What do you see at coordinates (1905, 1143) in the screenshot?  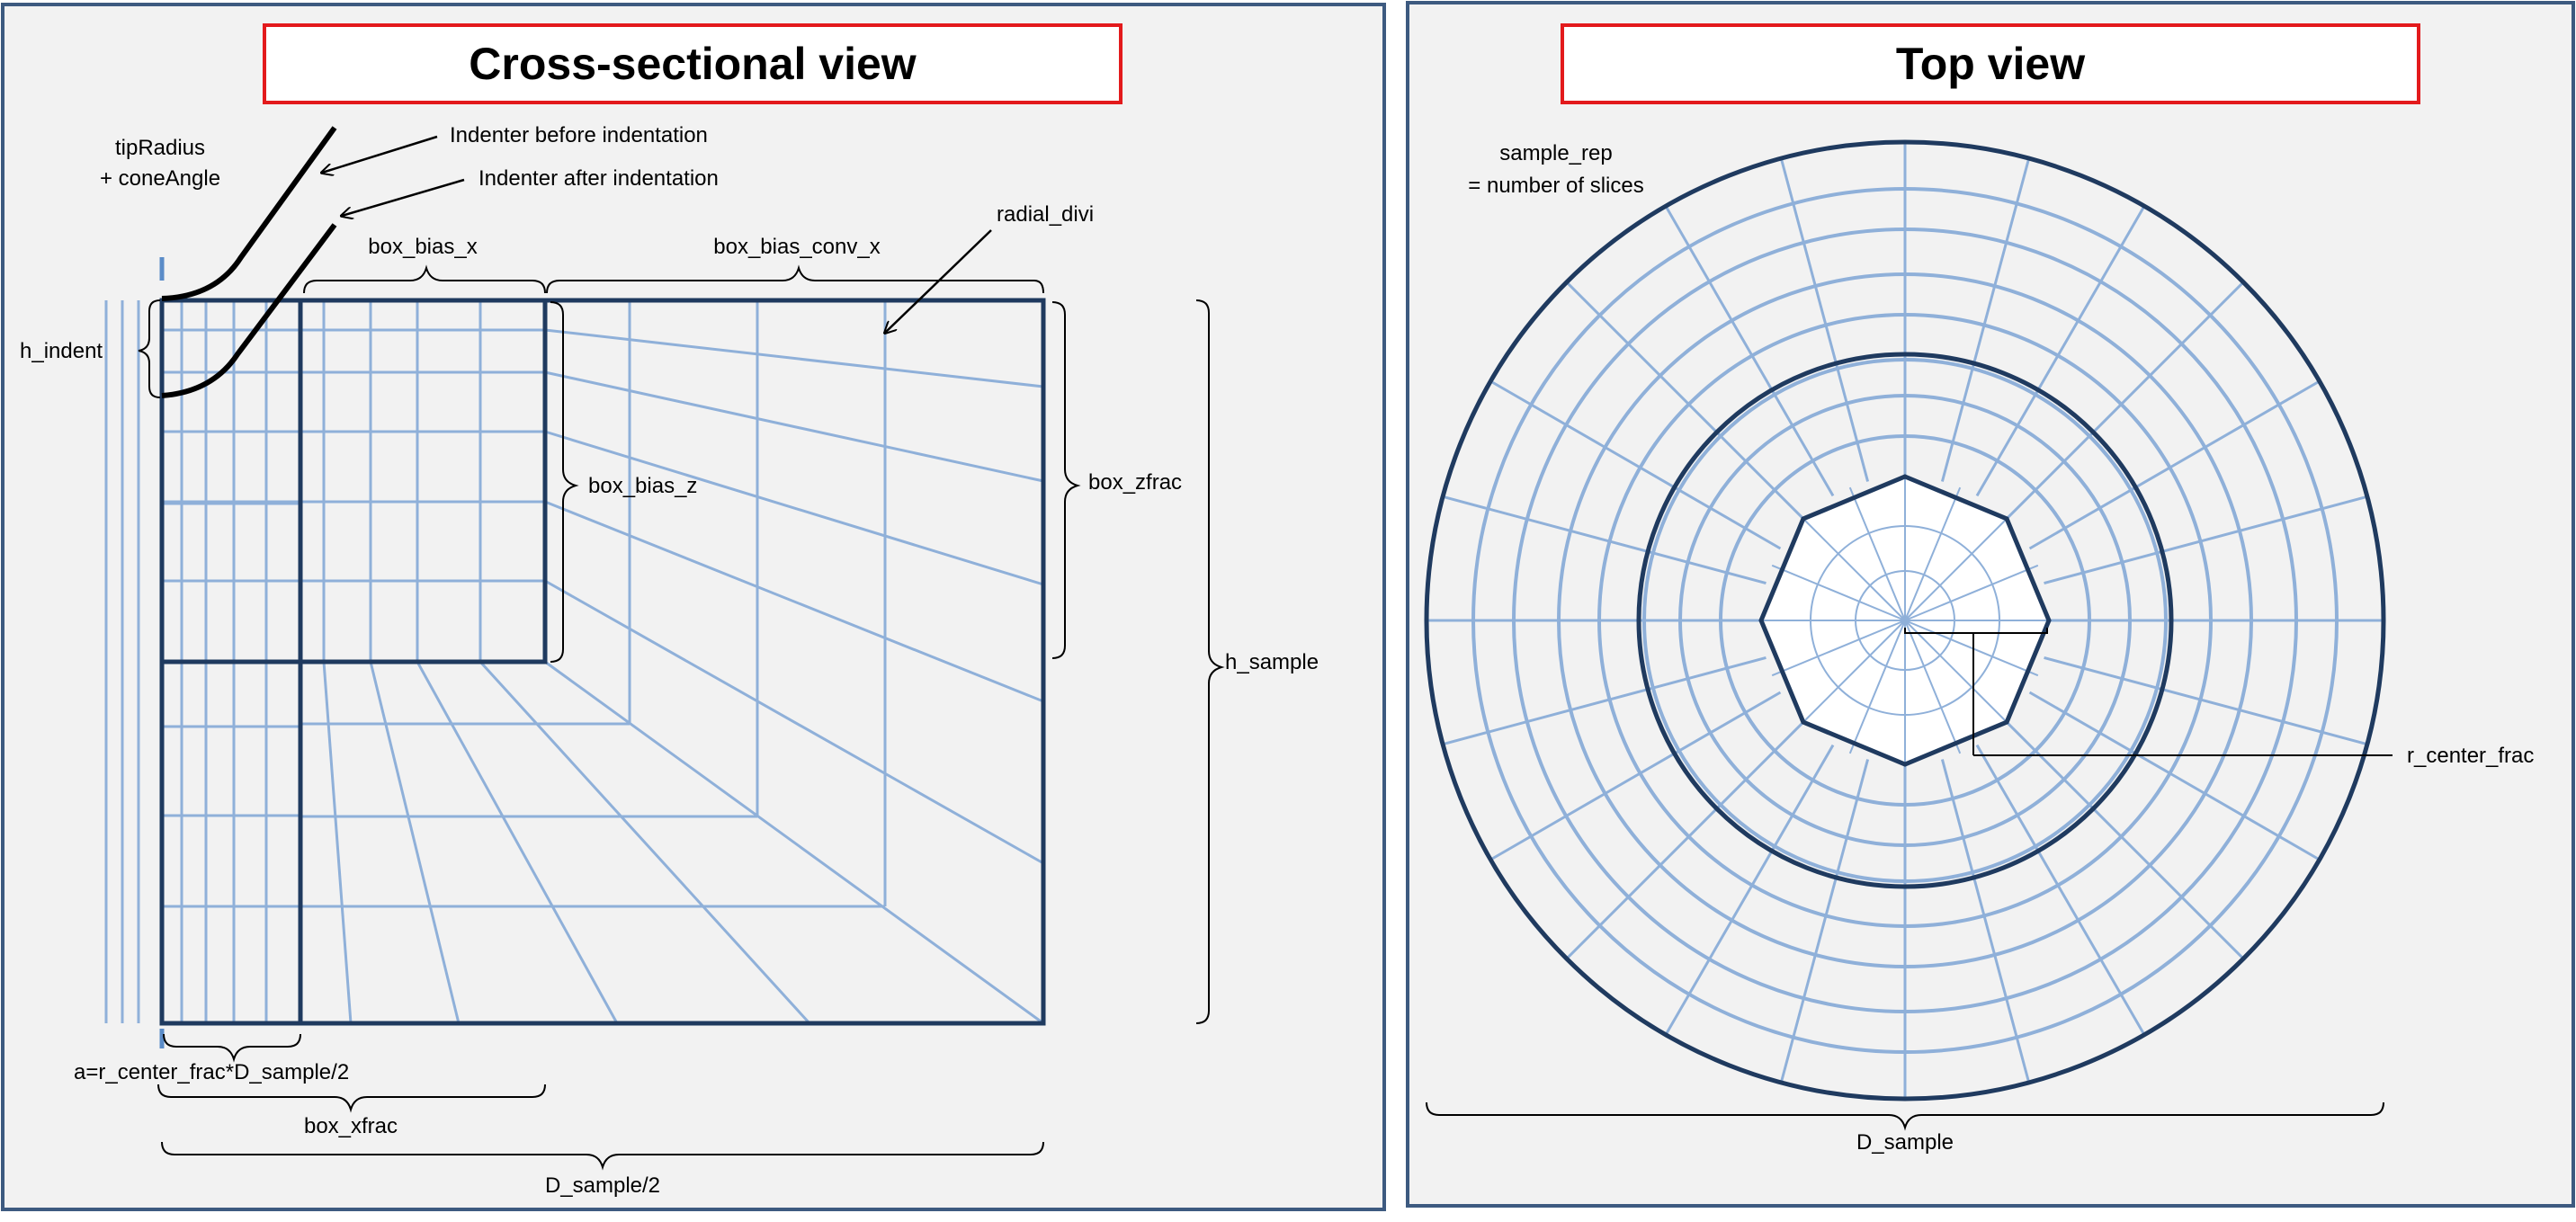 I see `label-d-sample: D_sample` at bounding box center [1905, 1143].